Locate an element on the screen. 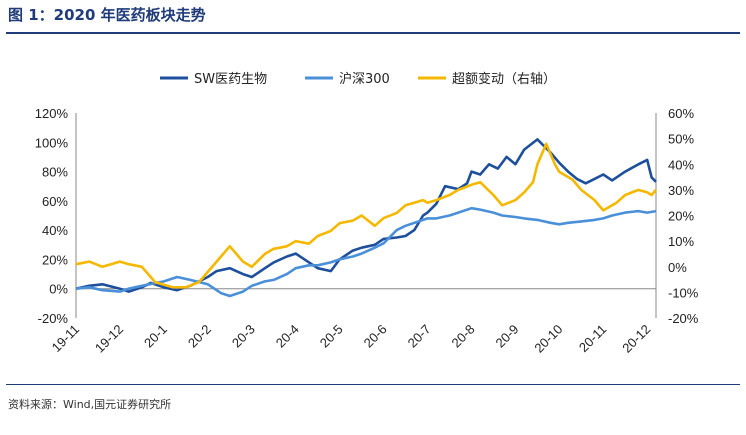  x-tick-label: 20-6 is located at coordinates (375, 336).